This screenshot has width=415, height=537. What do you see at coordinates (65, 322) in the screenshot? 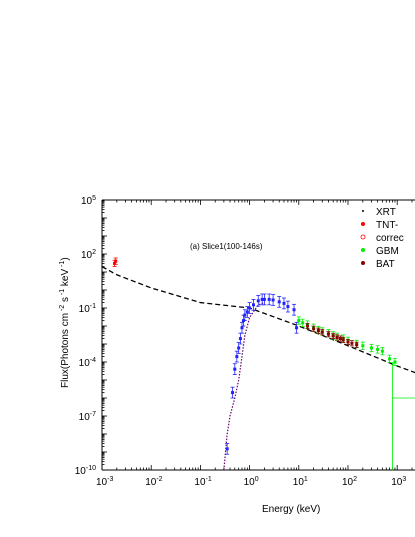
I see `y-axis-label: Flux(Photons cm -2 s -1 keV -1)` at bounding box center [65, 322].